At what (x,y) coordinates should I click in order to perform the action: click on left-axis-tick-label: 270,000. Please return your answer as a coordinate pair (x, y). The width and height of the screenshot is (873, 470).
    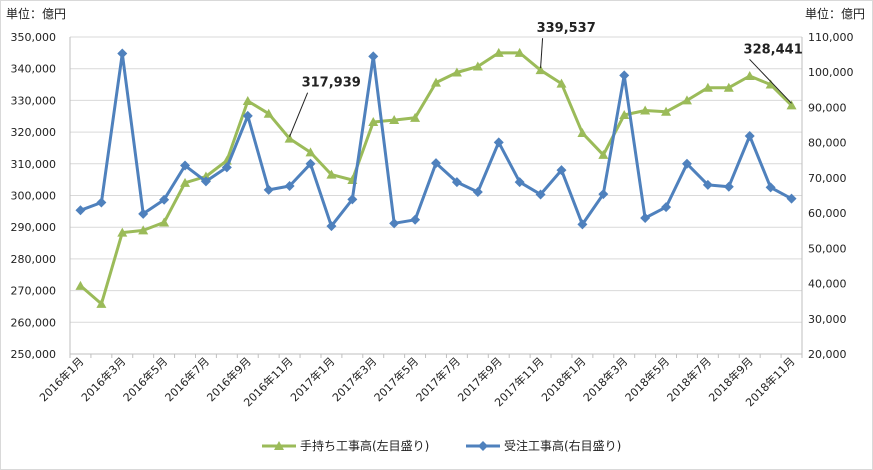
    Looking at the image, I should click on (34, 291).